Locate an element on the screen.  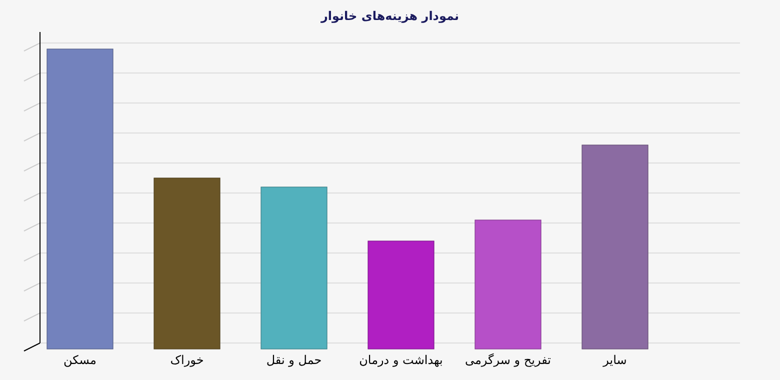
chart-title: نمودار هزینه‌های خانوار is located at coordinates (390, 16).